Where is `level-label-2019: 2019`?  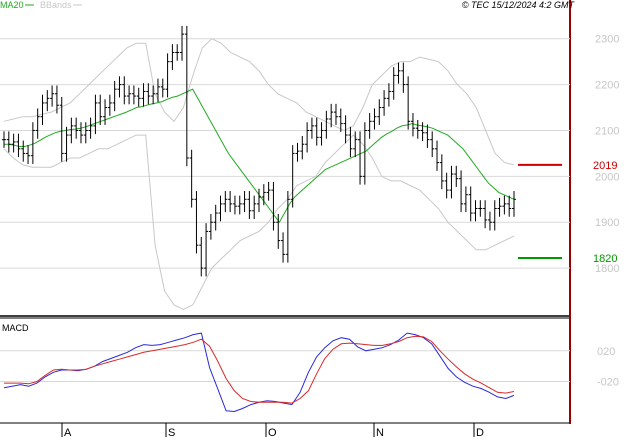
level-label-2019: 2019 is located at coordinates (605, 166).